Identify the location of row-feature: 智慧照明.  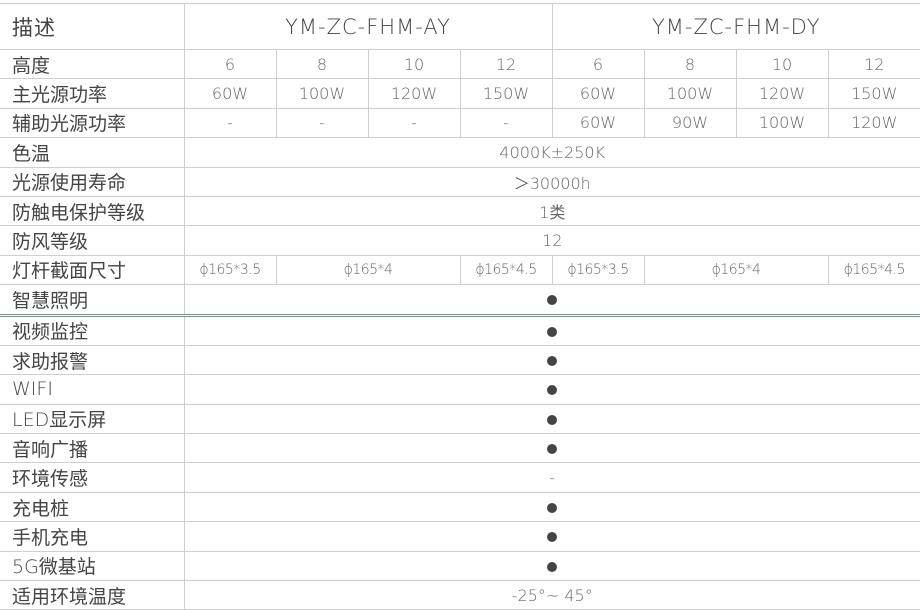
(460, 300).